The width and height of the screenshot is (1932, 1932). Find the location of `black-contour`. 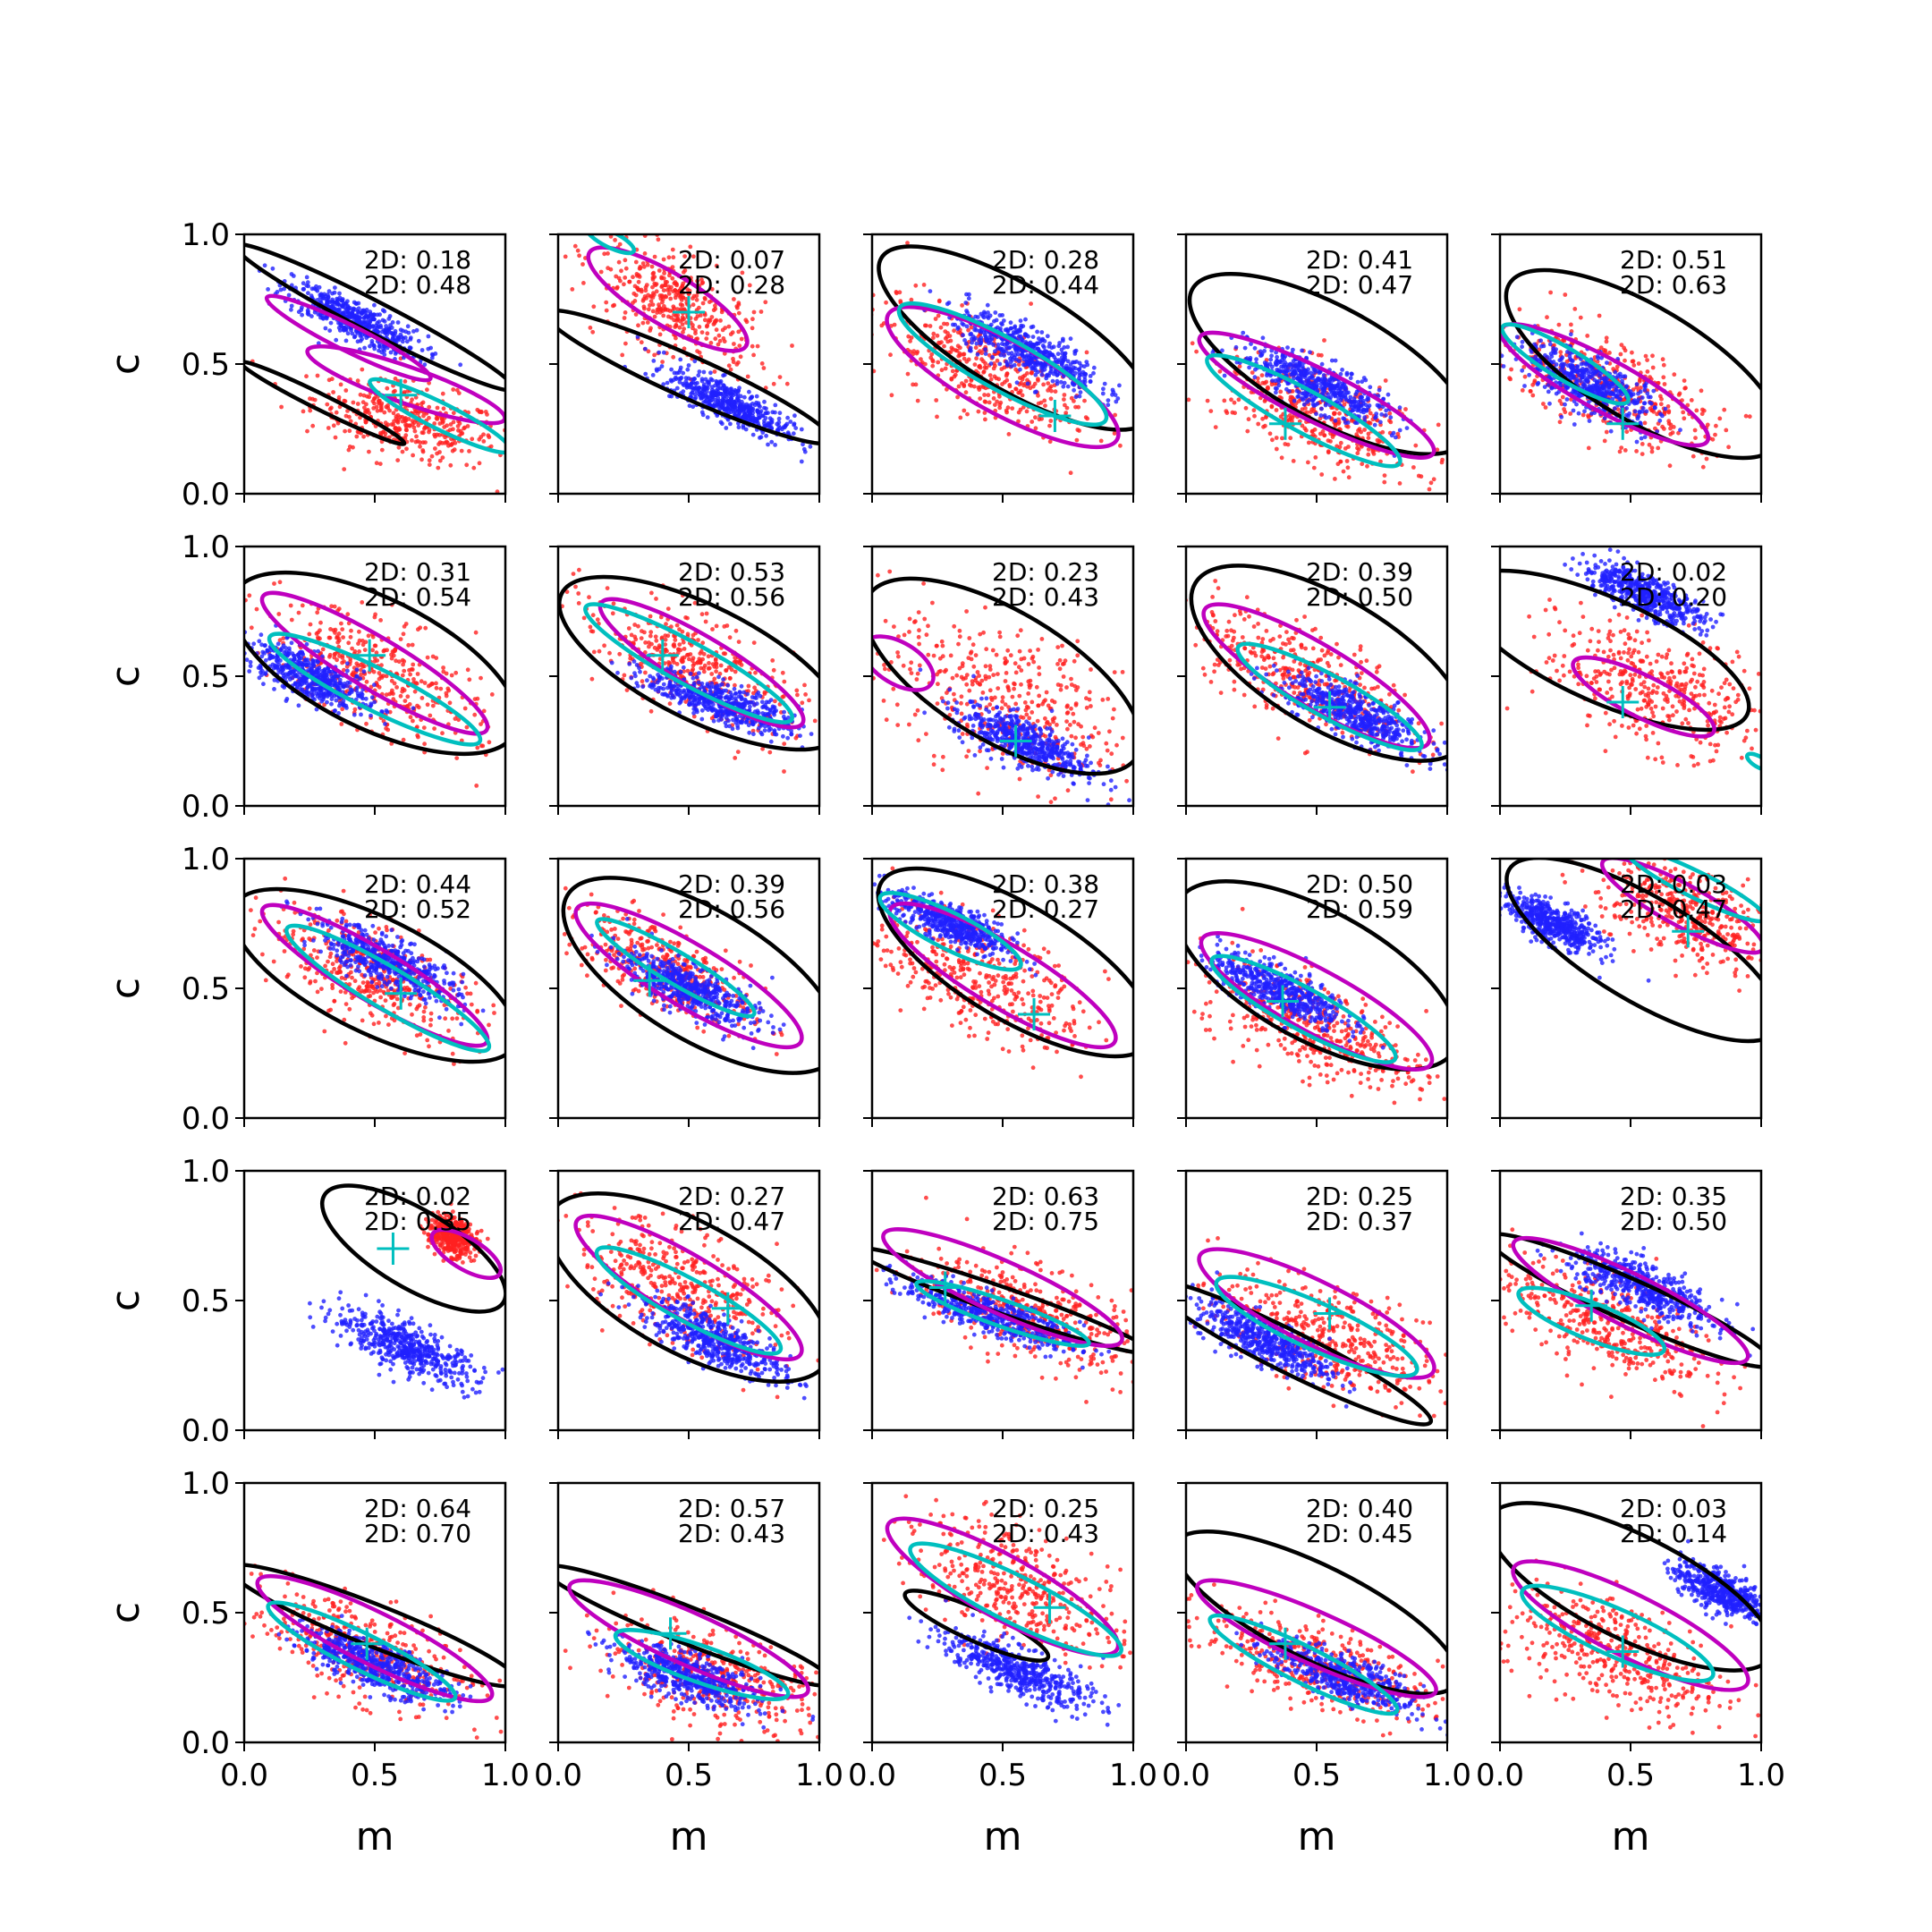

black-contour is located at coordinates (325, 403).